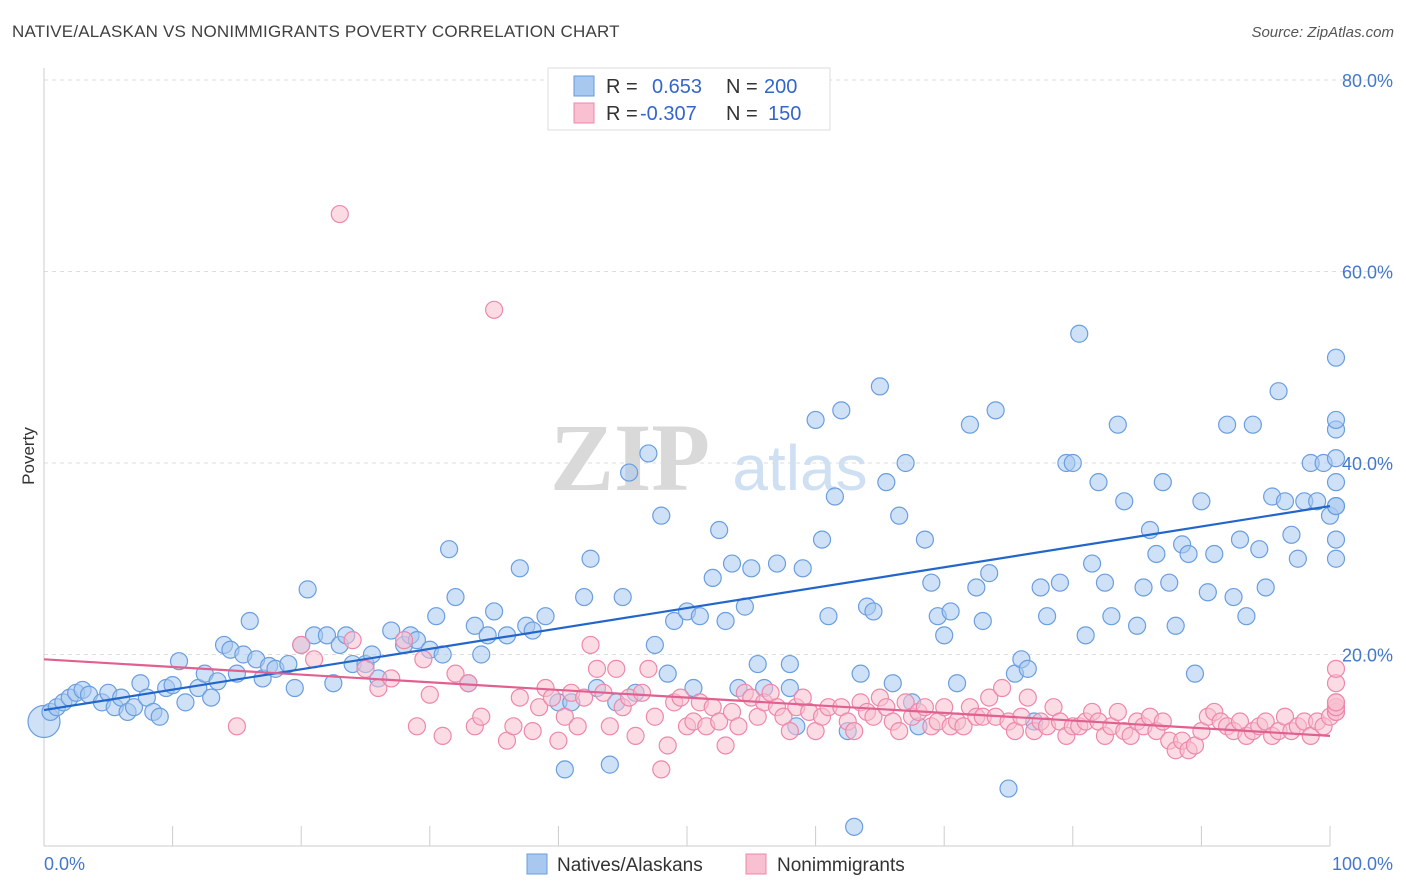 The width and height of the screenshot is (1406, 892). What do you see at coordinates (584, 86) in the screenshot?
I see `legend-swatch-natives` at bounding box center [584, 86].